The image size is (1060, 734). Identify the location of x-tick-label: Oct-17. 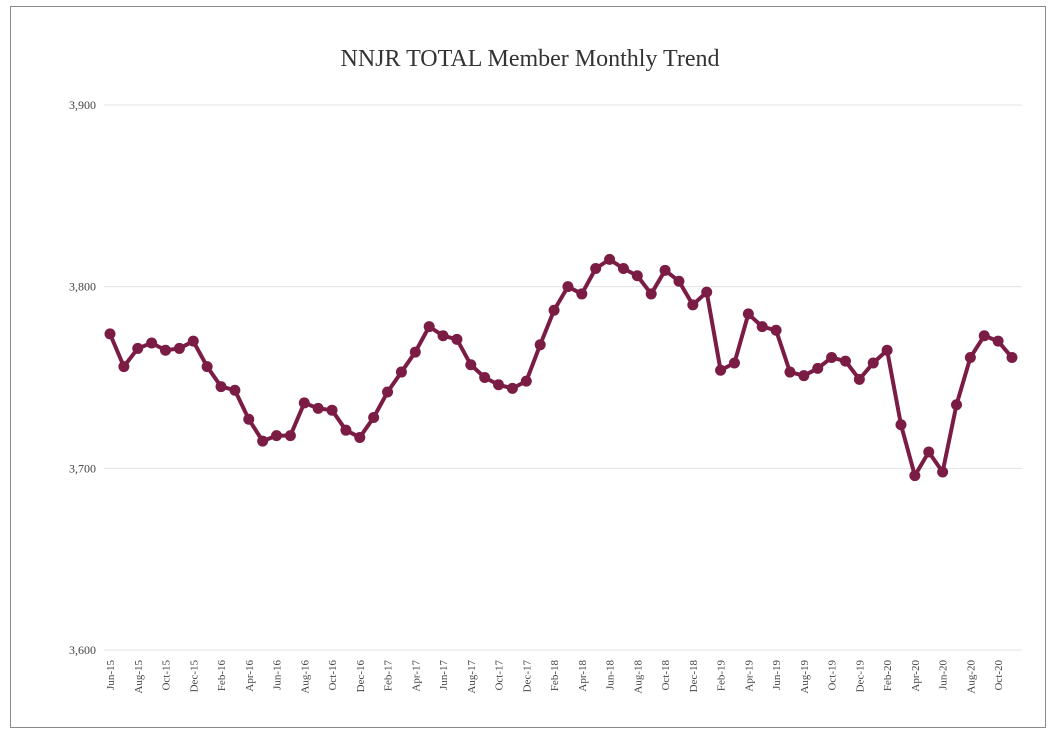
(500, 675).